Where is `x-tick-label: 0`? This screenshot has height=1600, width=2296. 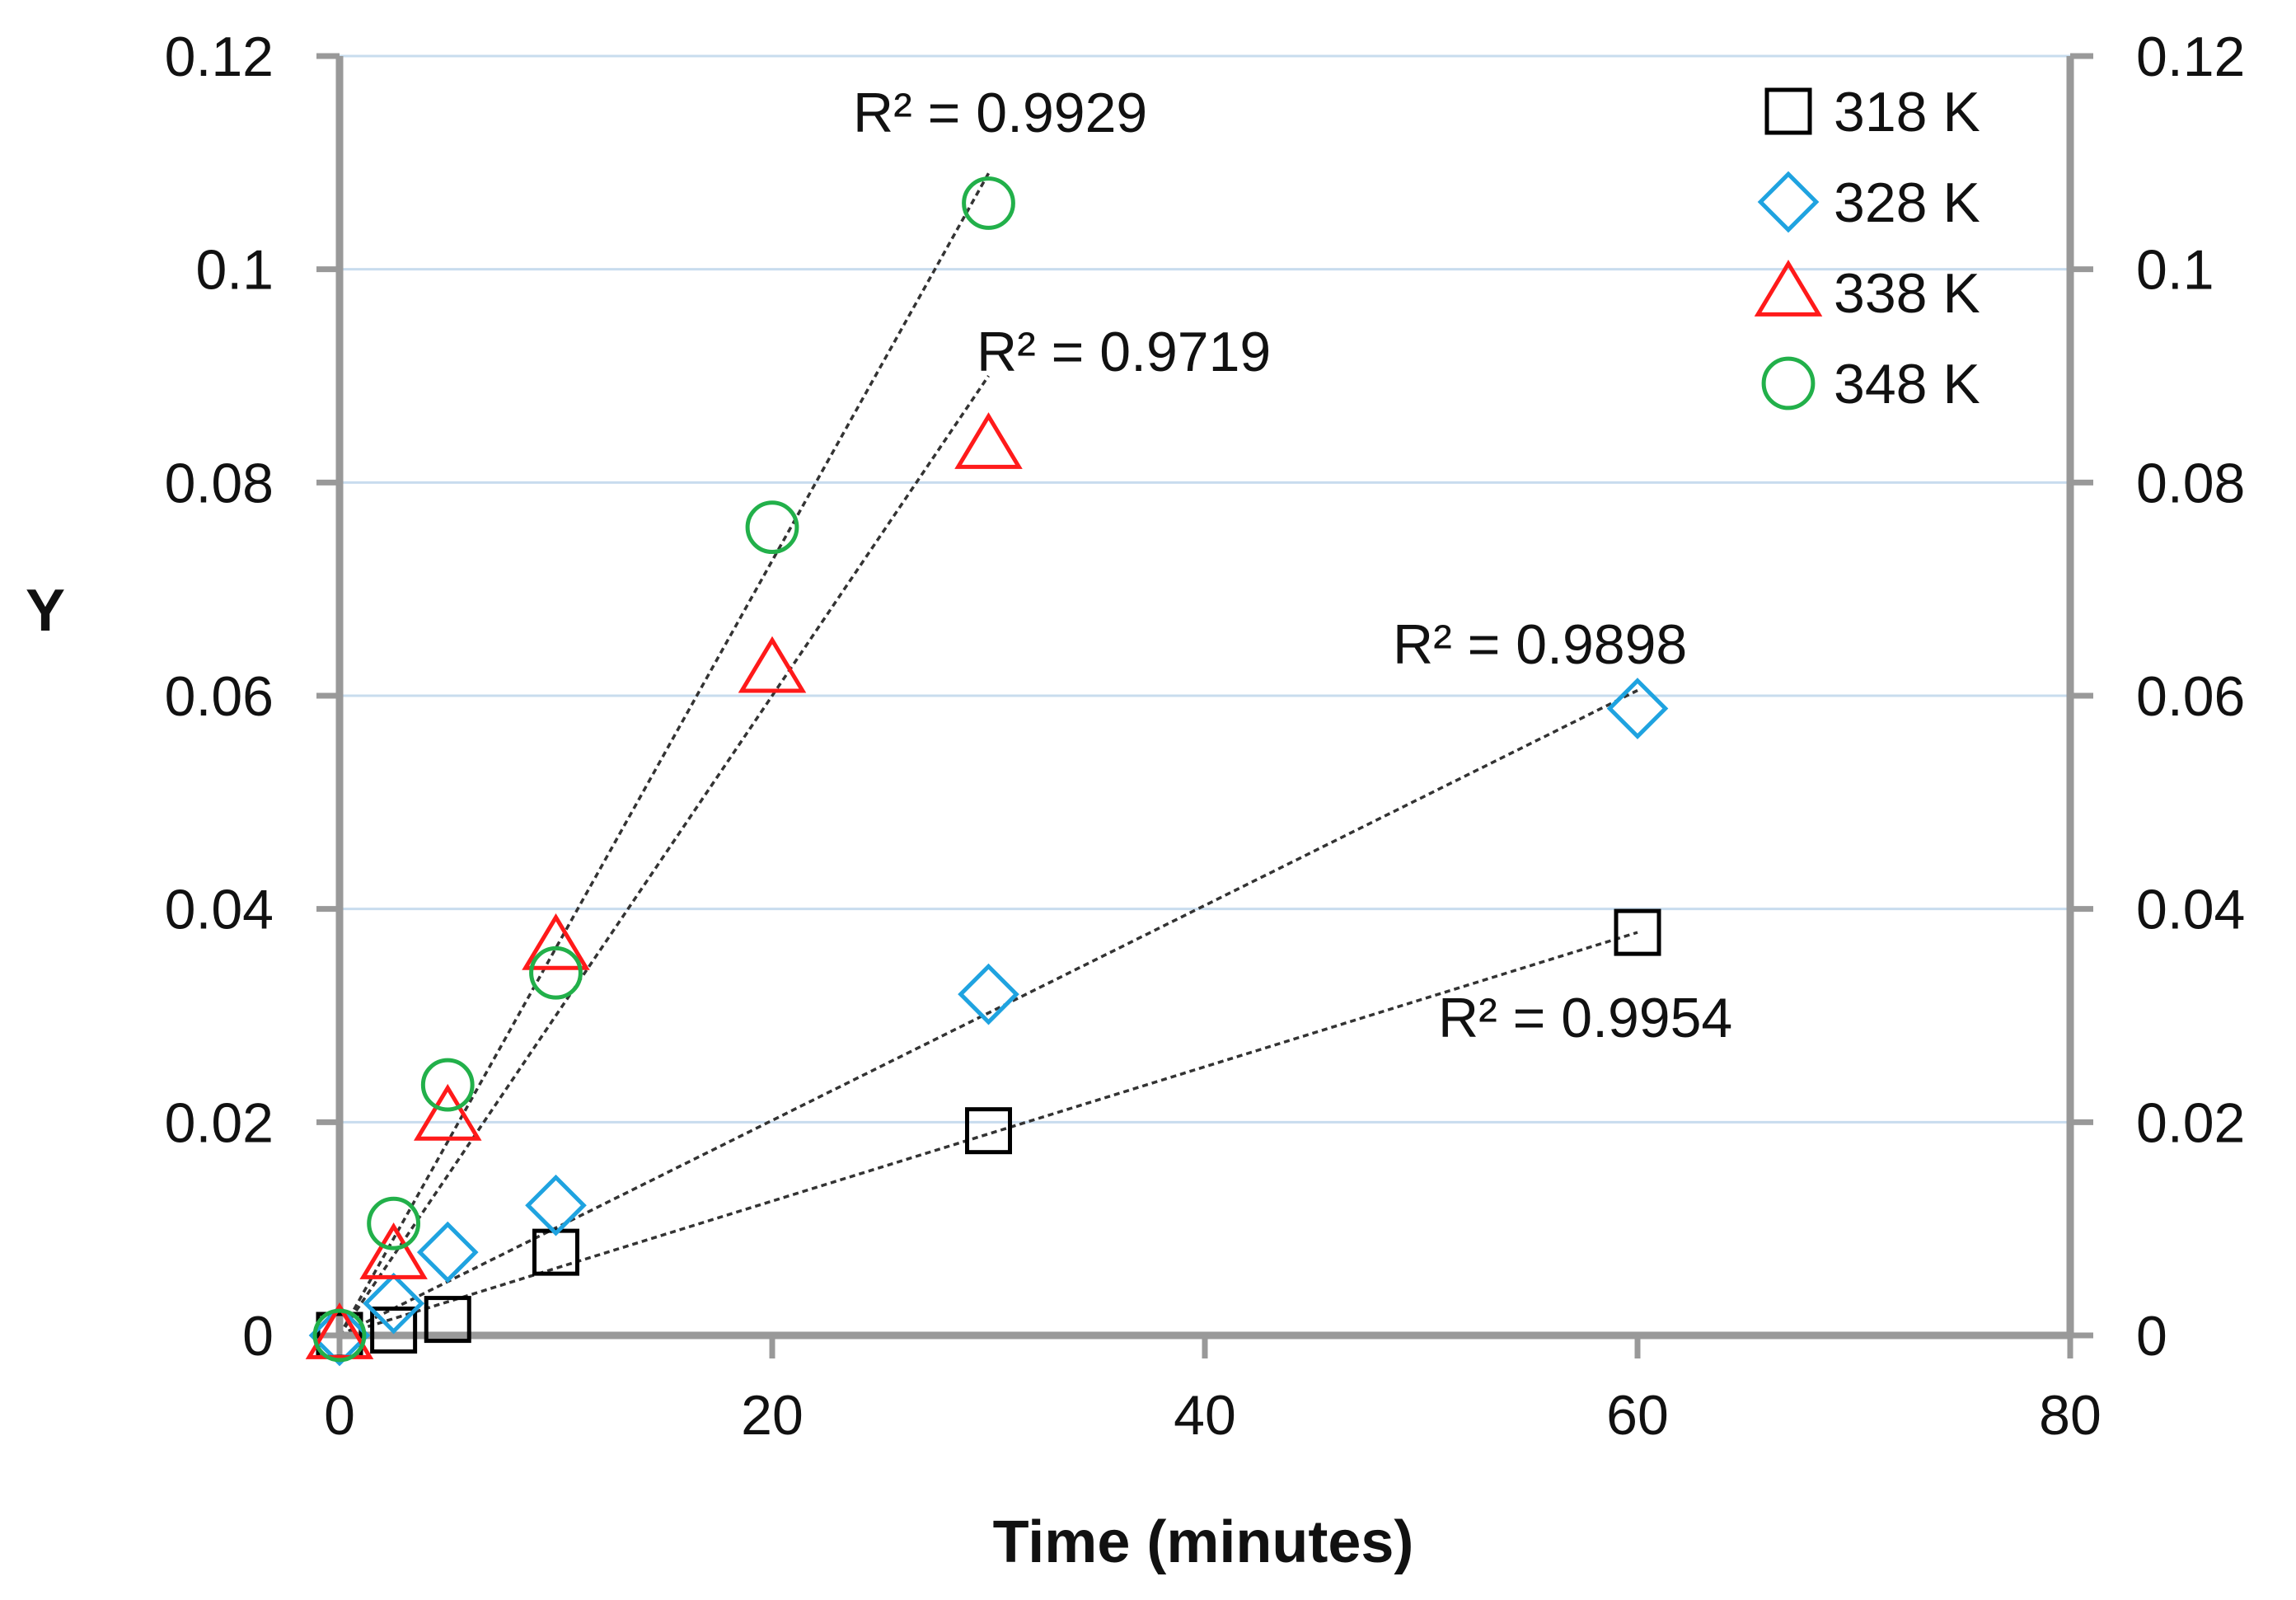 x-tick-label: 0 is located at coordinates (339, 1415).